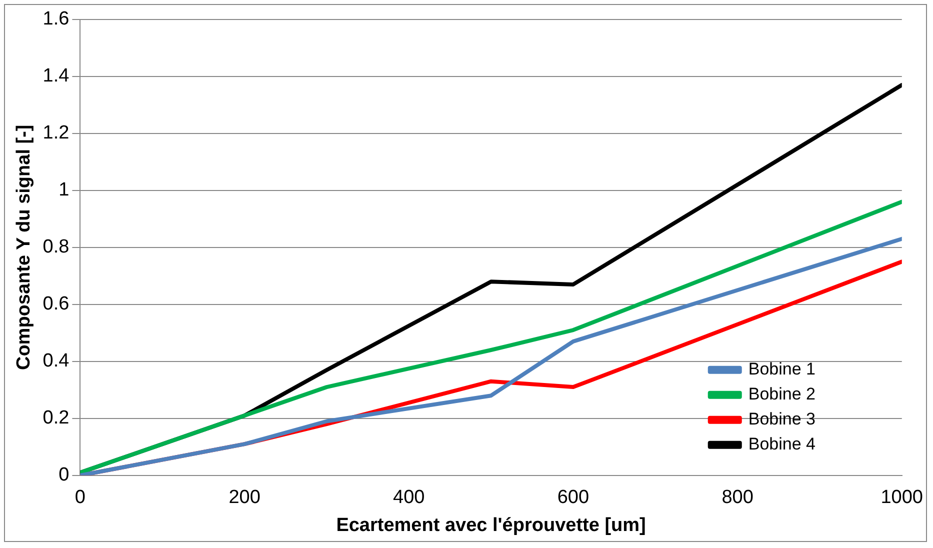  Describe the element at coordinates (491, 525) in the screenshot. I see `x-axis-title: Ecartement avec l'éprouvette [um]` at that location.